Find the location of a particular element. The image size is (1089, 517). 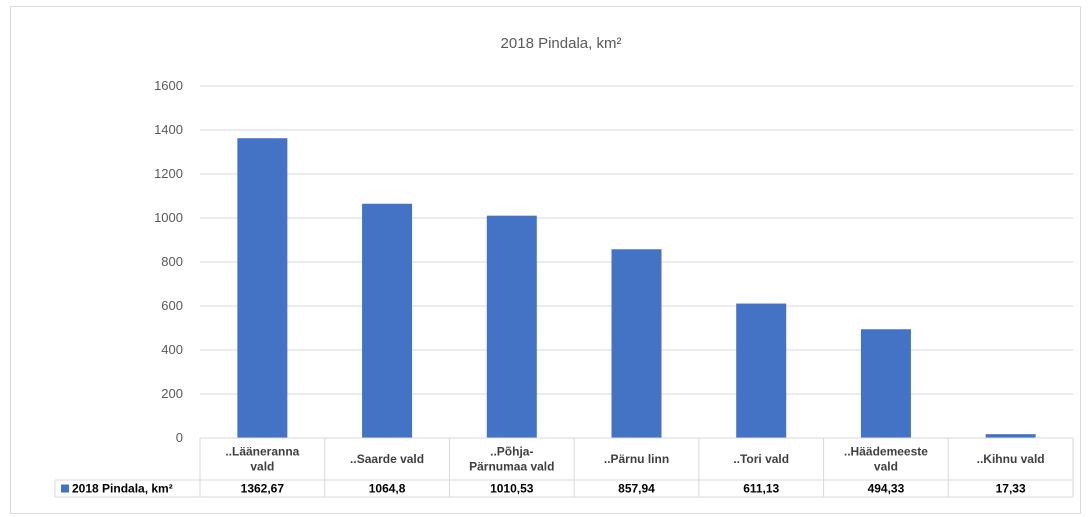

y-tick-label: 400 is located at coordinates (172, 349).